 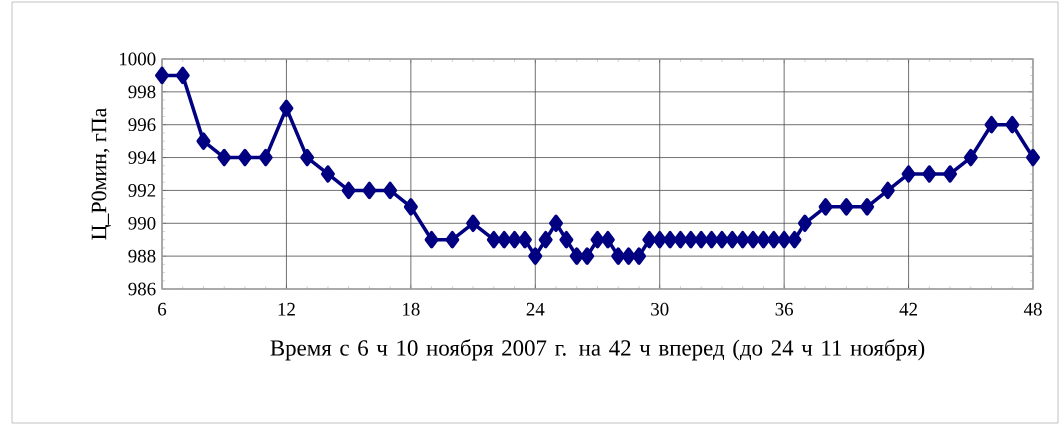 I want to click on x-tick-label: 18, so click(x=411, y=309).